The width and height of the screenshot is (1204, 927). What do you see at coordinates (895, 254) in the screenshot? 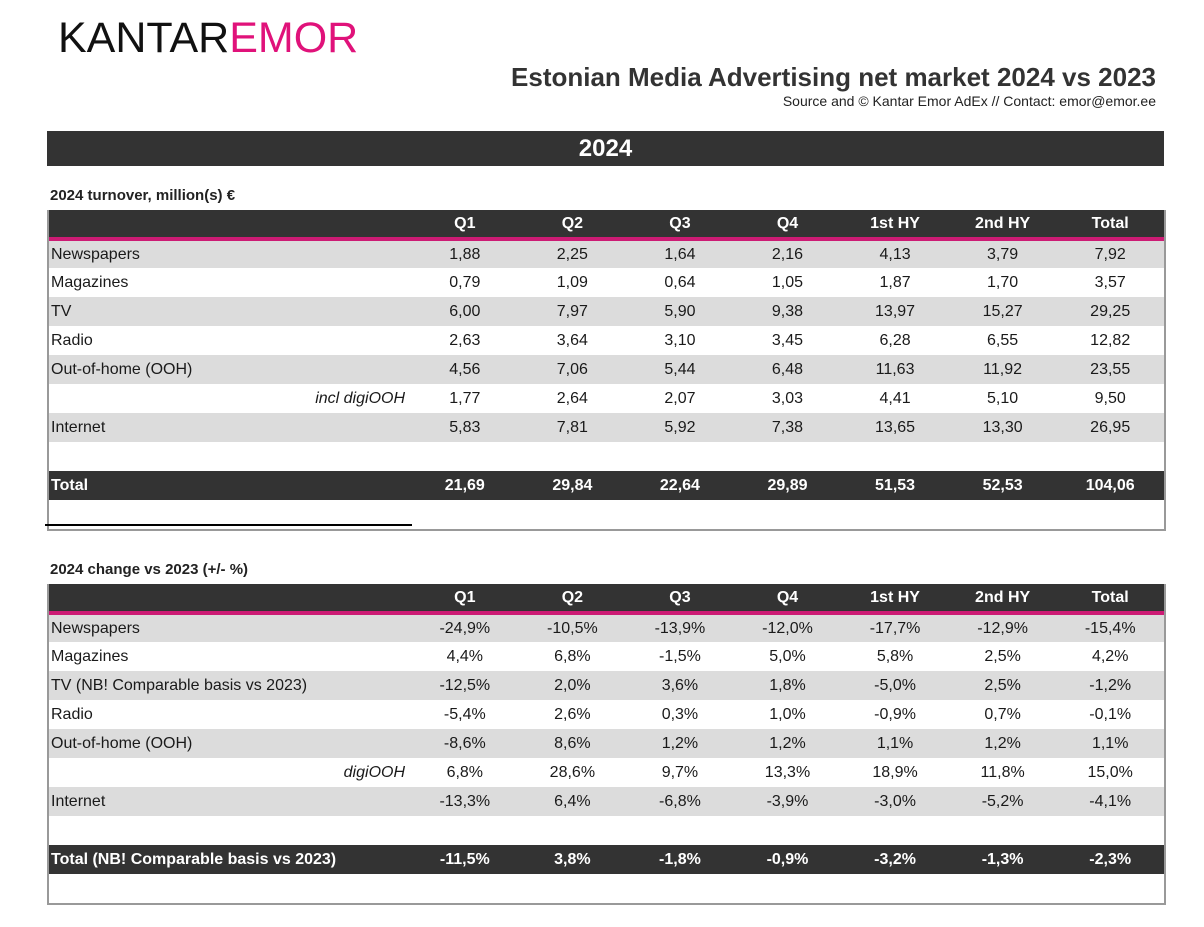
I see `table-cell: 4,13` at bounding box center [895, 254].